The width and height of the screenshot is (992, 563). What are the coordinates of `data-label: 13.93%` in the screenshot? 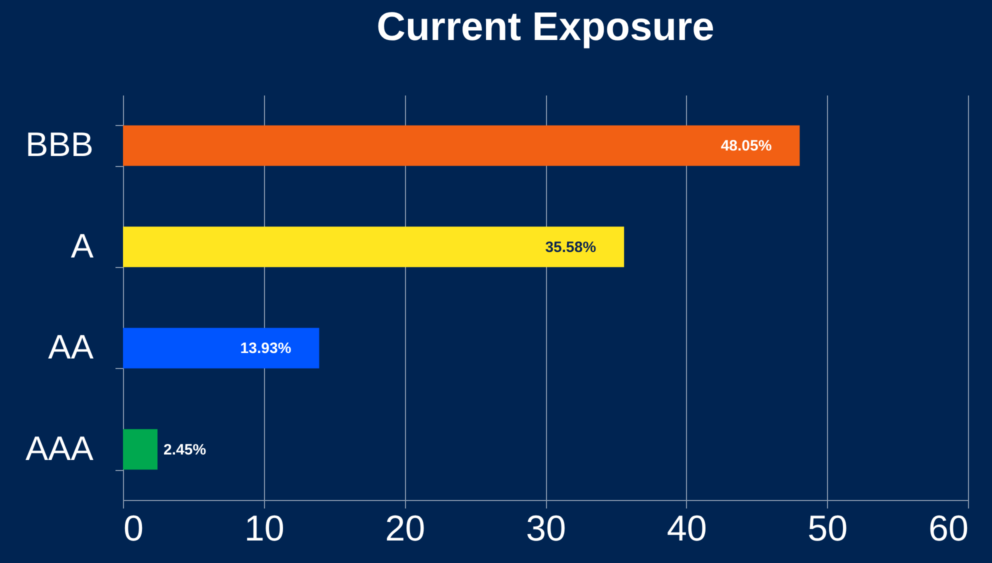 It's located at (266, 349).